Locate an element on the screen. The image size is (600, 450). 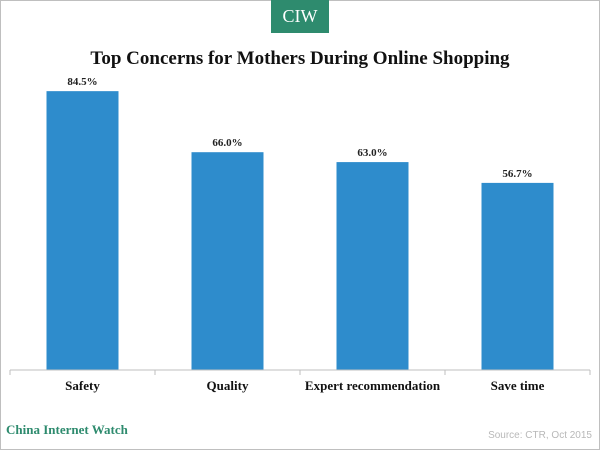
category-tick-label: Expert recommendation is located at coordinates (373, 385).